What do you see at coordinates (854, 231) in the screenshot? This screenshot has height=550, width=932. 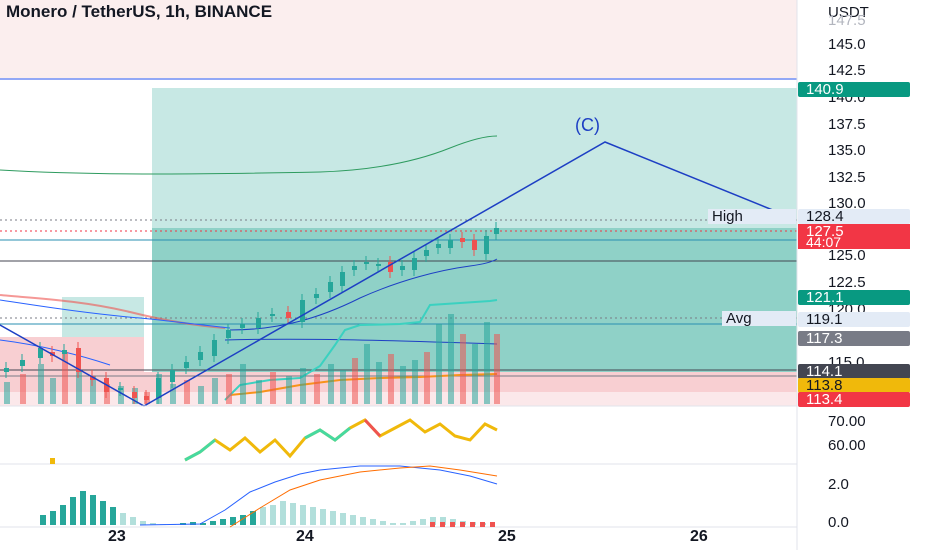 I see `last-price-badge: 127.5` at bounding box center [854, 231].